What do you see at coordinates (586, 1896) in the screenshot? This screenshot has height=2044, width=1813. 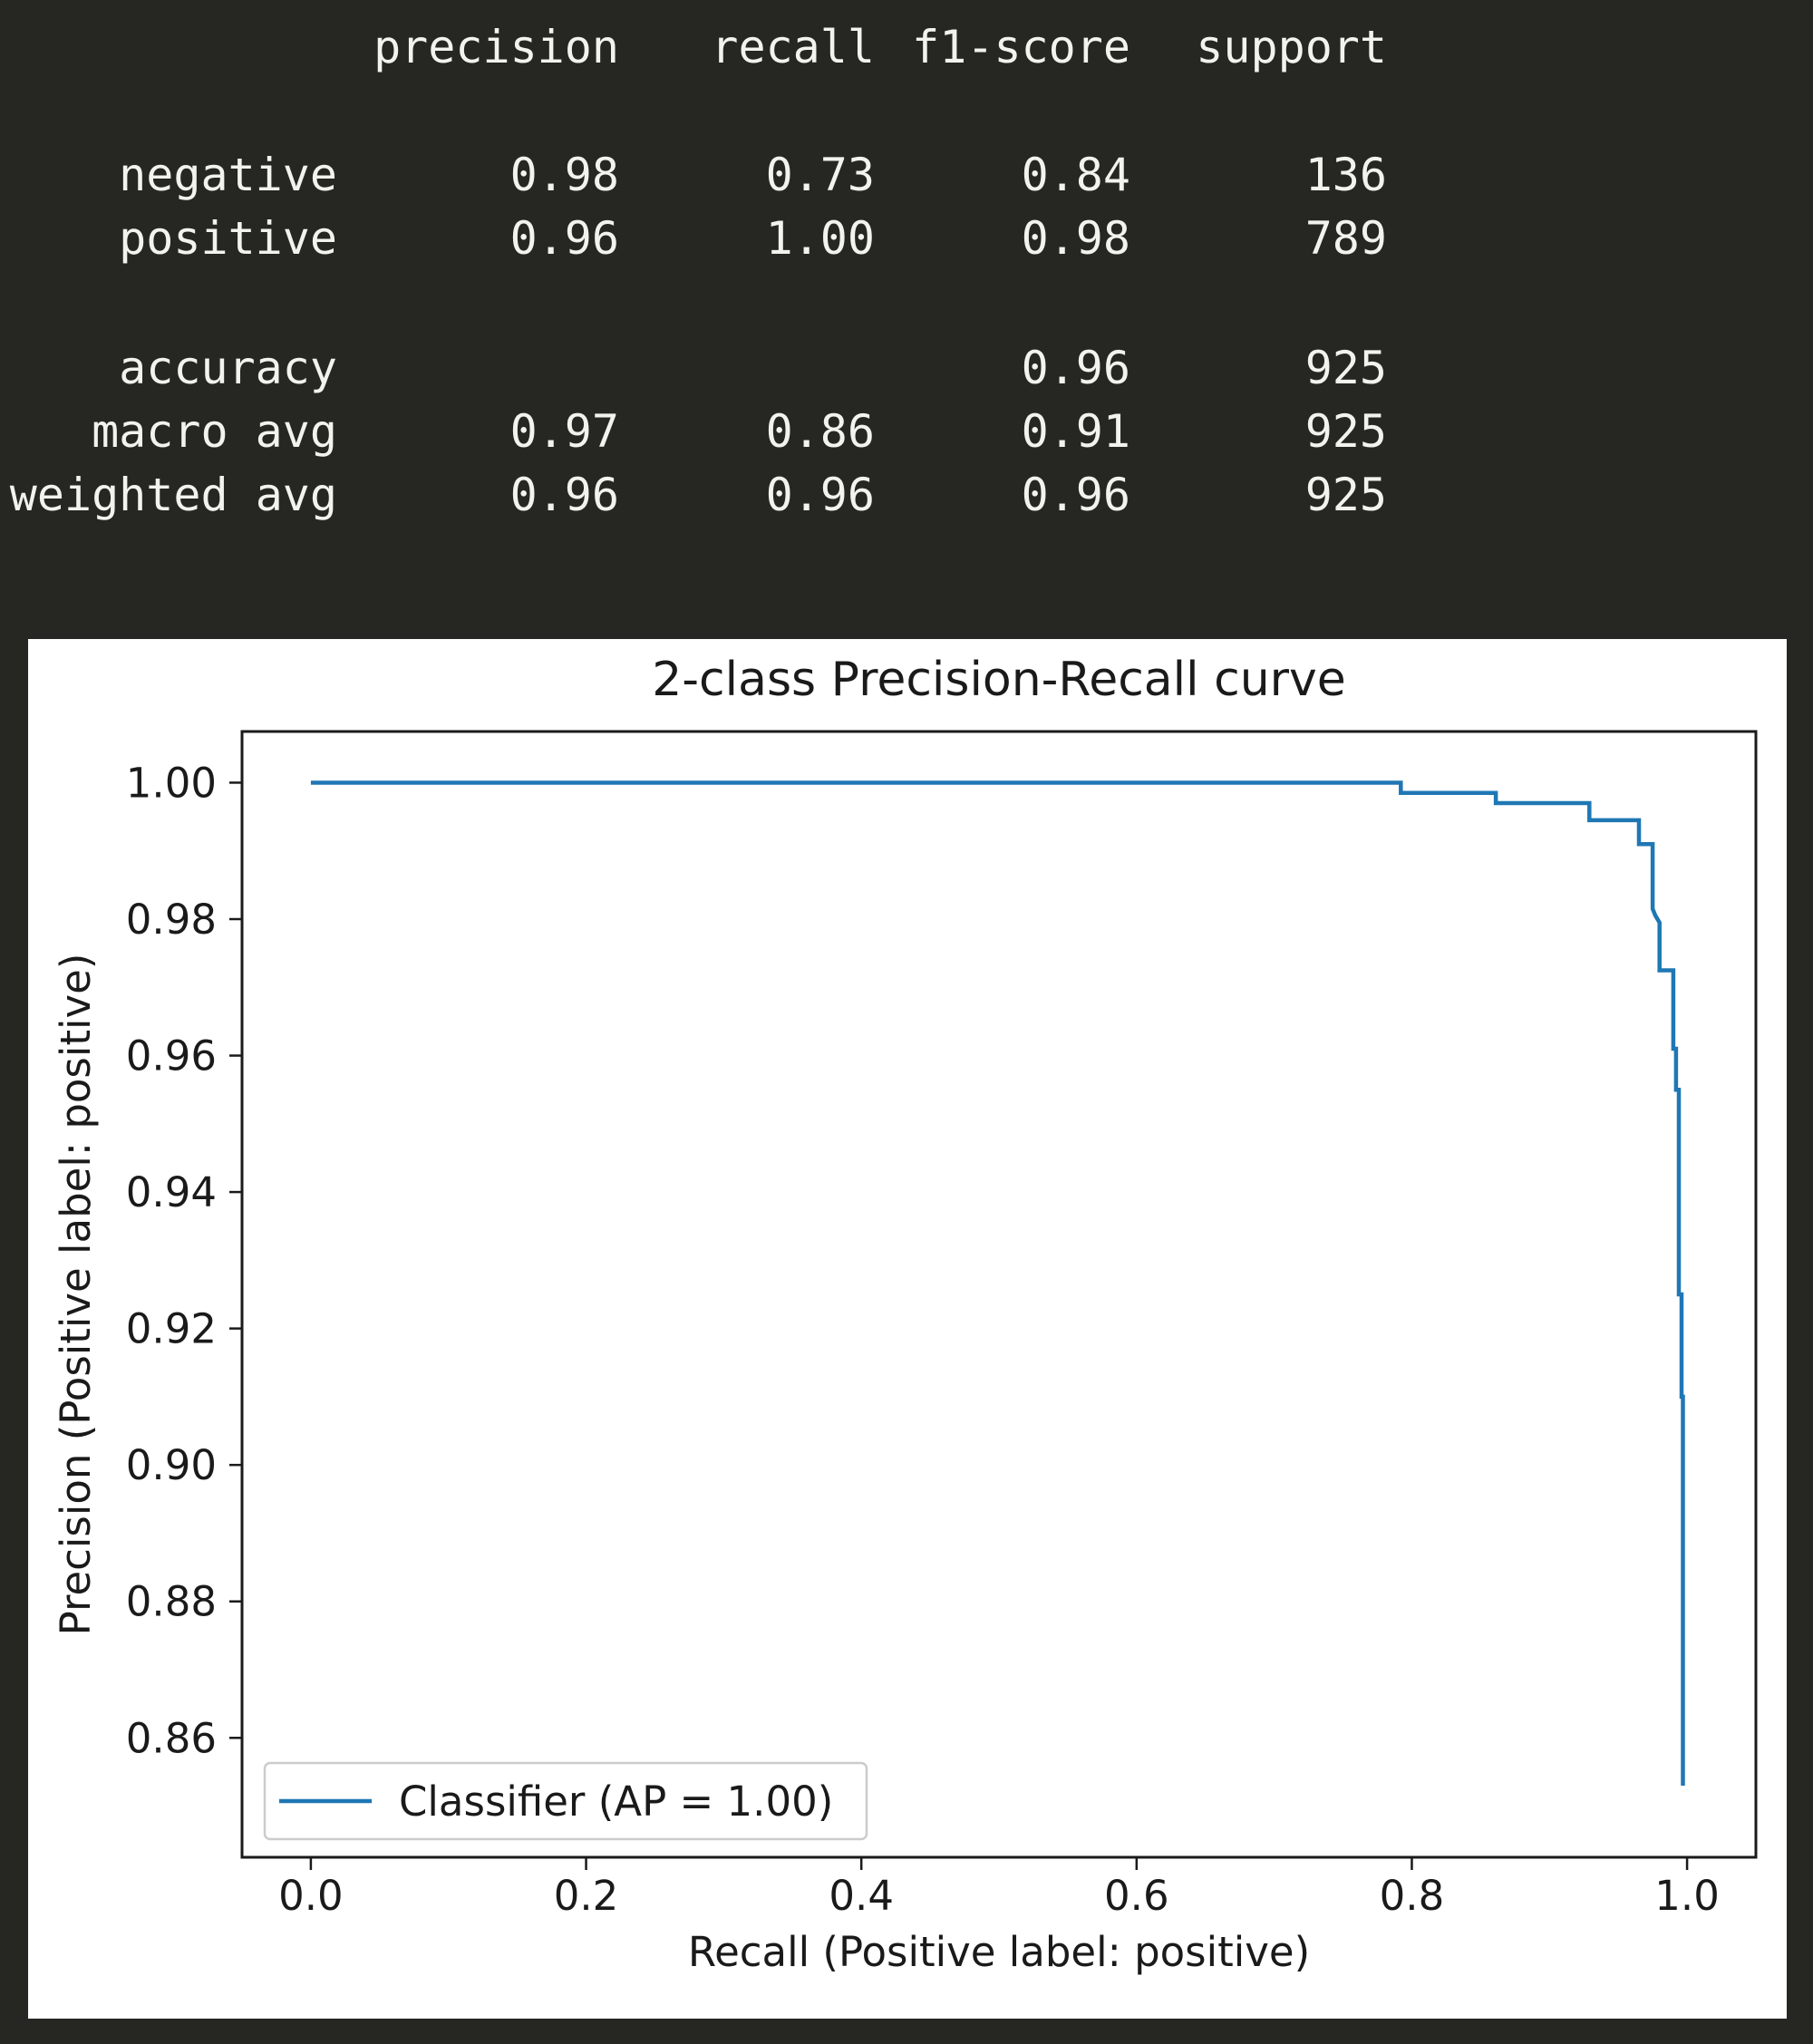 I see `x-tick-label: 0.2` at bounding box center [586, 1896].